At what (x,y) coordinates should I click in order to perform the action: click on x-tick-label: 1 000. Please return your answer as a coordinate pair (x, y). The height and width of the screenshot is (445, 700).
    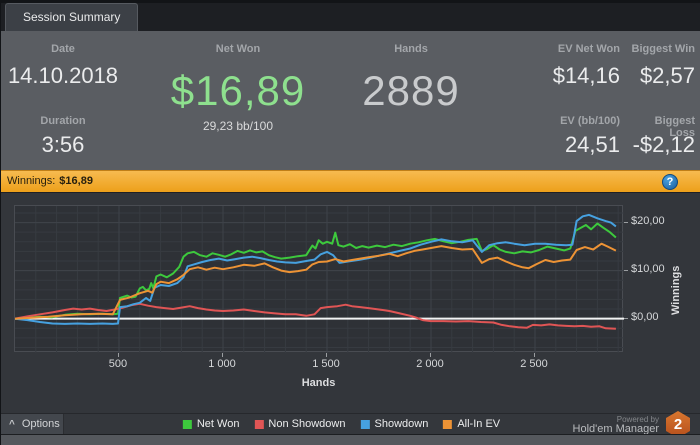
    Looking at the image, I should click on (222, 364).